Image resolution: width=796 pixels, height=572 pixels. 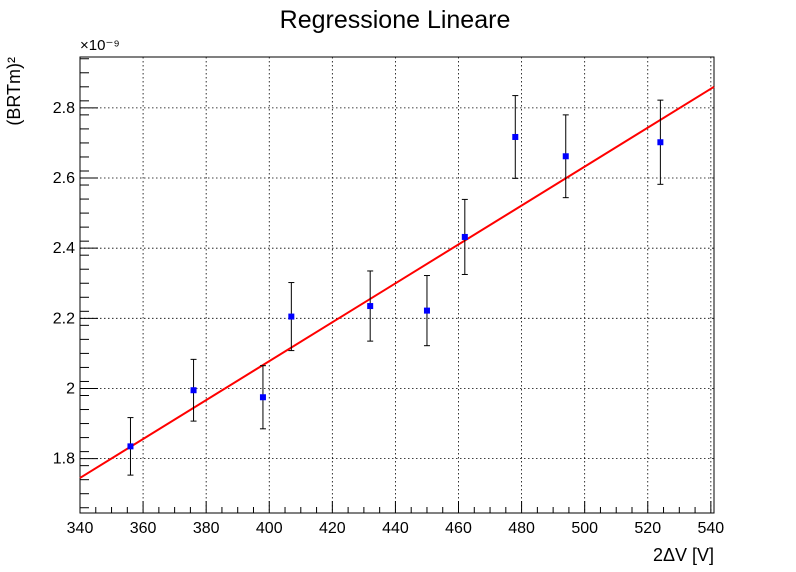 What do you see at coordinates (80, 528) in the screenshot?
I see `x-tick-label: 340` at bounding box center [80, 528].